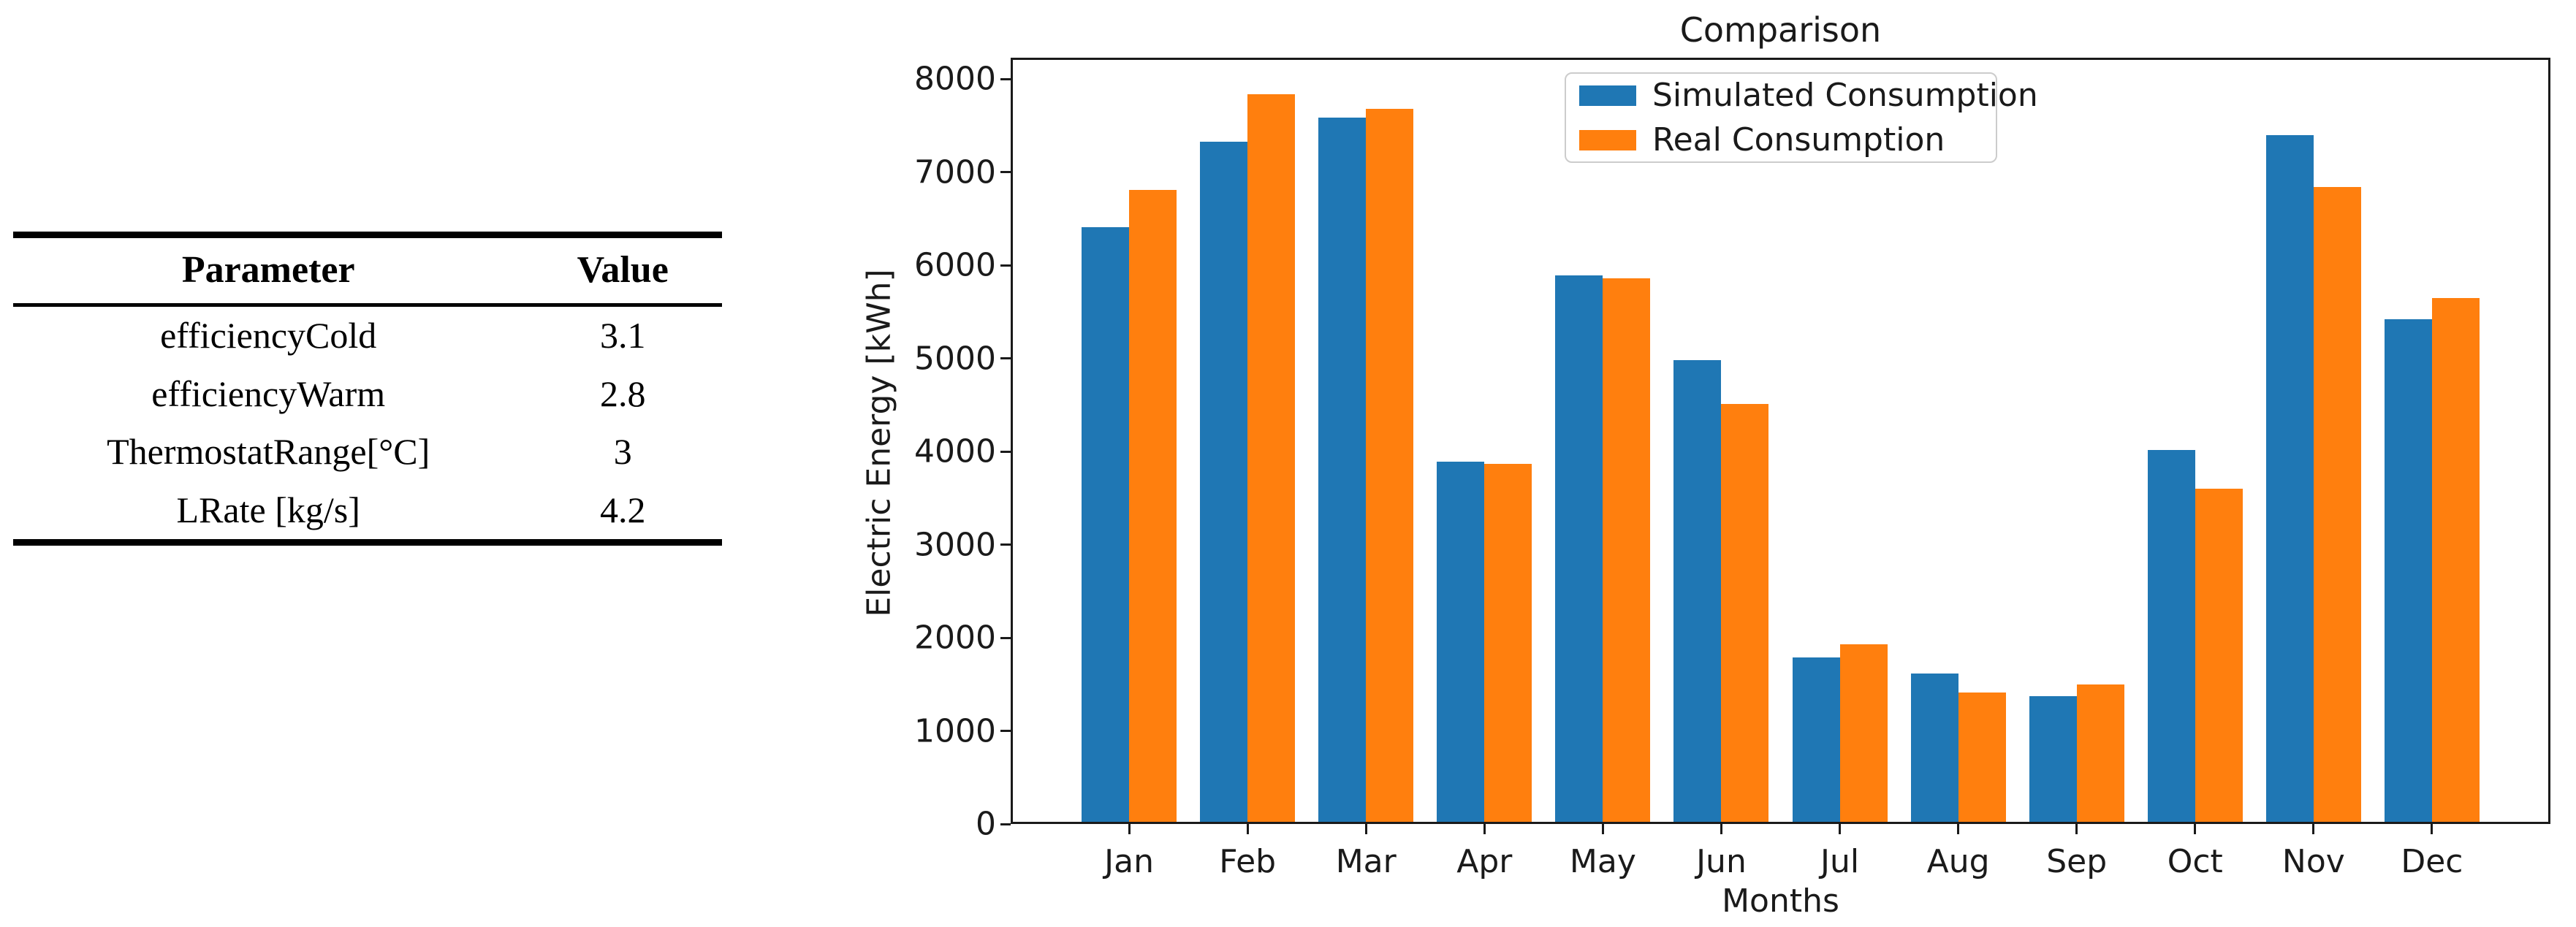  What do you see at coordinates (1780, 901) in the screenshot?
I see `x-axis-label: Months` at bounding box center [1780, 901].